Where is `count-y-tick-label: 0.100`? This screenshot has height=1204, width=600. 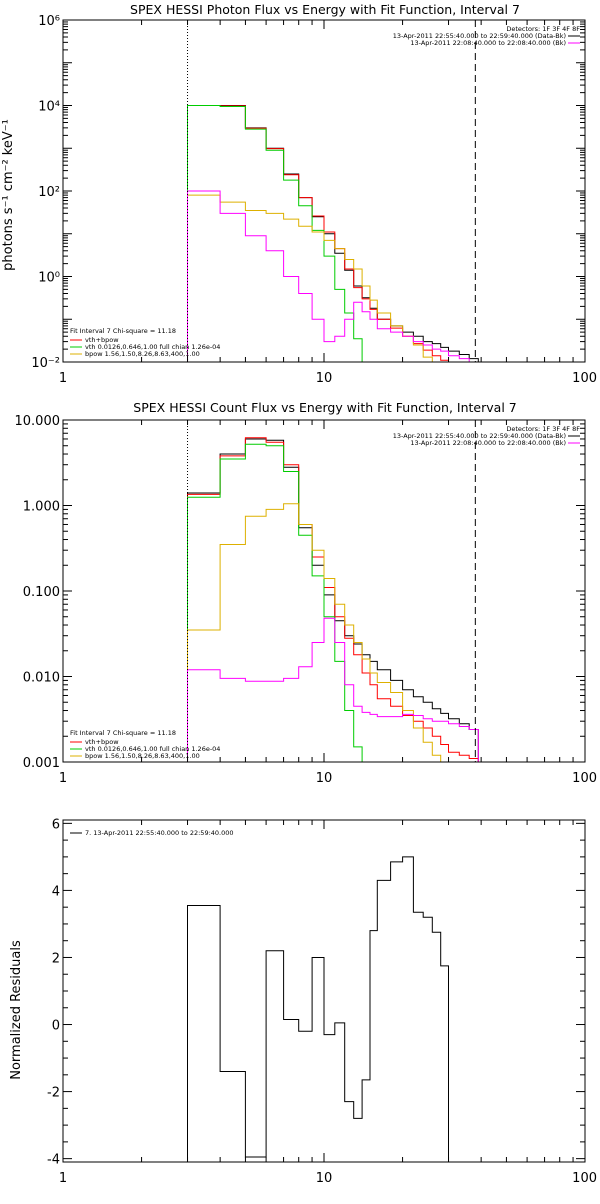 count-y-tick-label: 0.100 is located at coordinates (41, 592).